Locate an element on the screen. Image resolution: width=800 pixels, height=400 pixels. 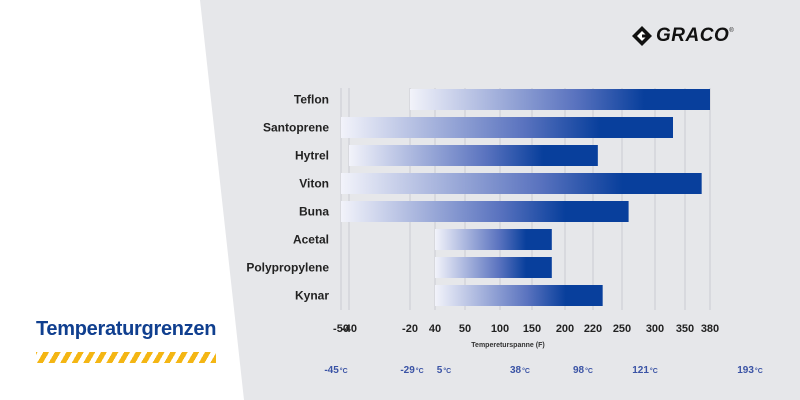
x-tick-label: -40 is located at coordinates (349, 329).